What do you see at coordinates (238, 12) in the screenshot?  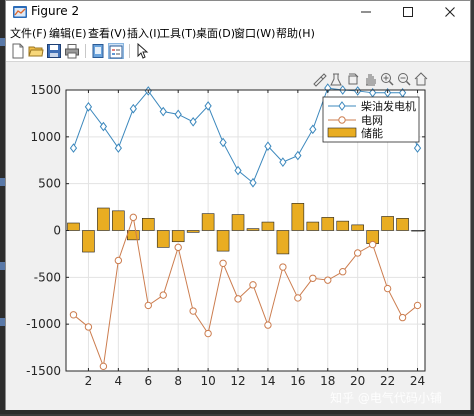 I see `title-bar: Figure 2` at bounding box center [238, 12].